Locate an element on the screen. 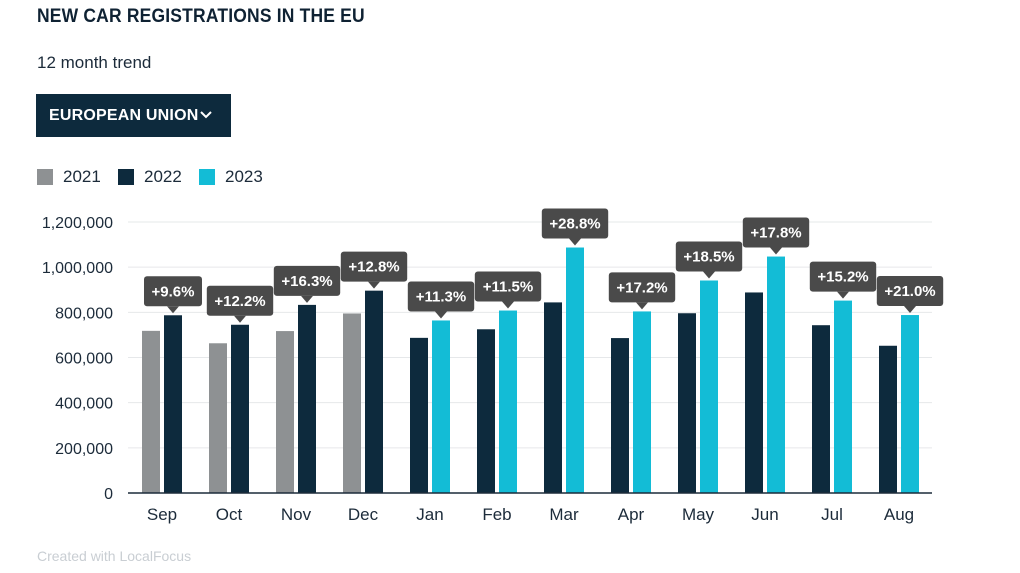 The height and width of the screenshot is (573, 1020). bar-oct-2021 is located at coordinates (218, 418).